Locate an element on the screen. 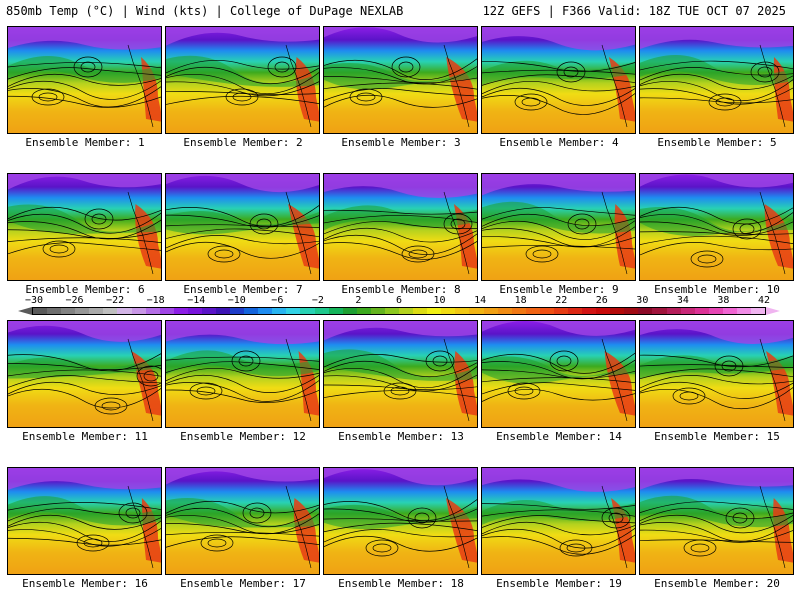 Image resolution: width=800 pixels, height=600 pixels. ensemble-member-label: Ensemble Member: 16 is located at coordinates (85, 583).